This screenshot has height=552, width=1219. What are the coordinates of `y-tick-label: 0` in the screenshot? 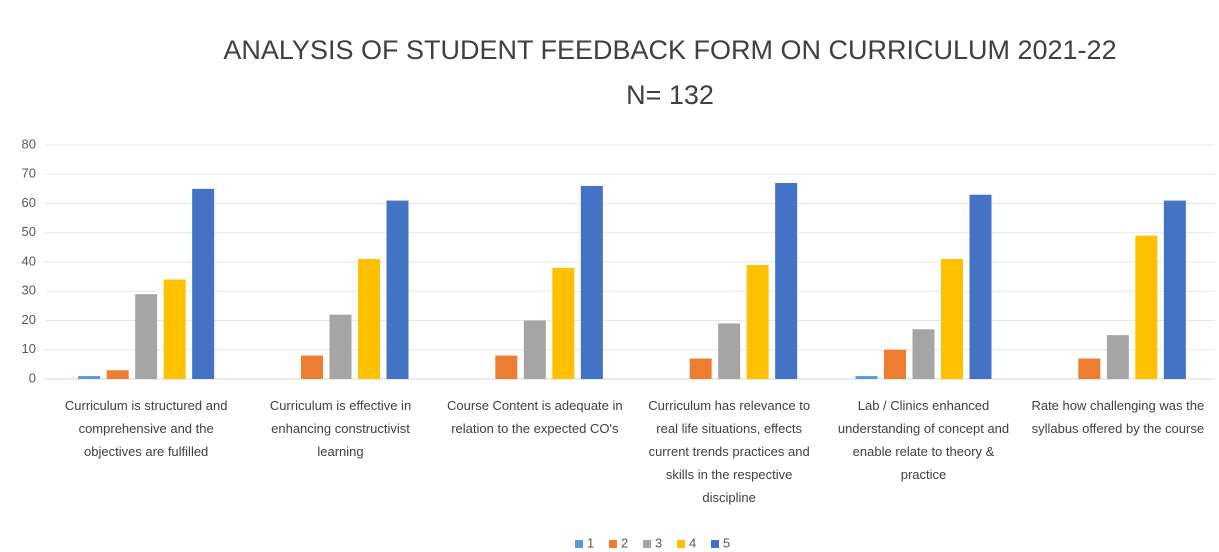 It's located at (32, 377).